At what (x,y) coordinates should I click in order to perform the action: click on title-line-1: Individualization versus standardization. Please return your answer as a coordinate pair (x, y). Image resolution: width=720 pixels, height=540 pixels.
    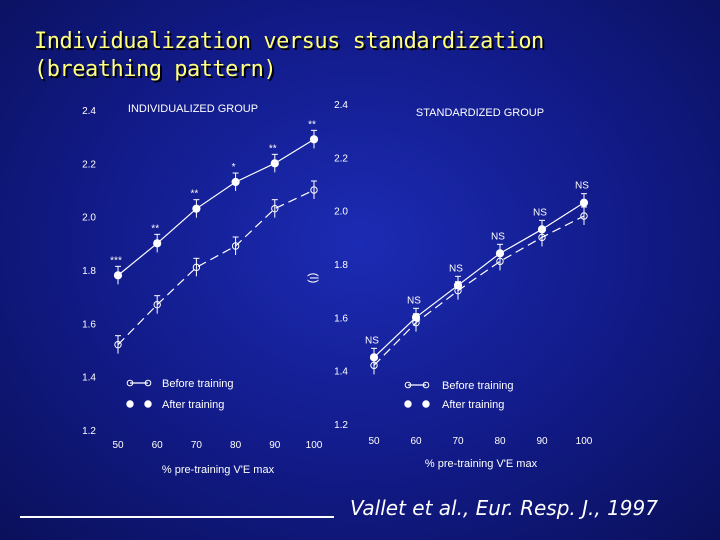
    Looking at the image, I should click on (289, 41).